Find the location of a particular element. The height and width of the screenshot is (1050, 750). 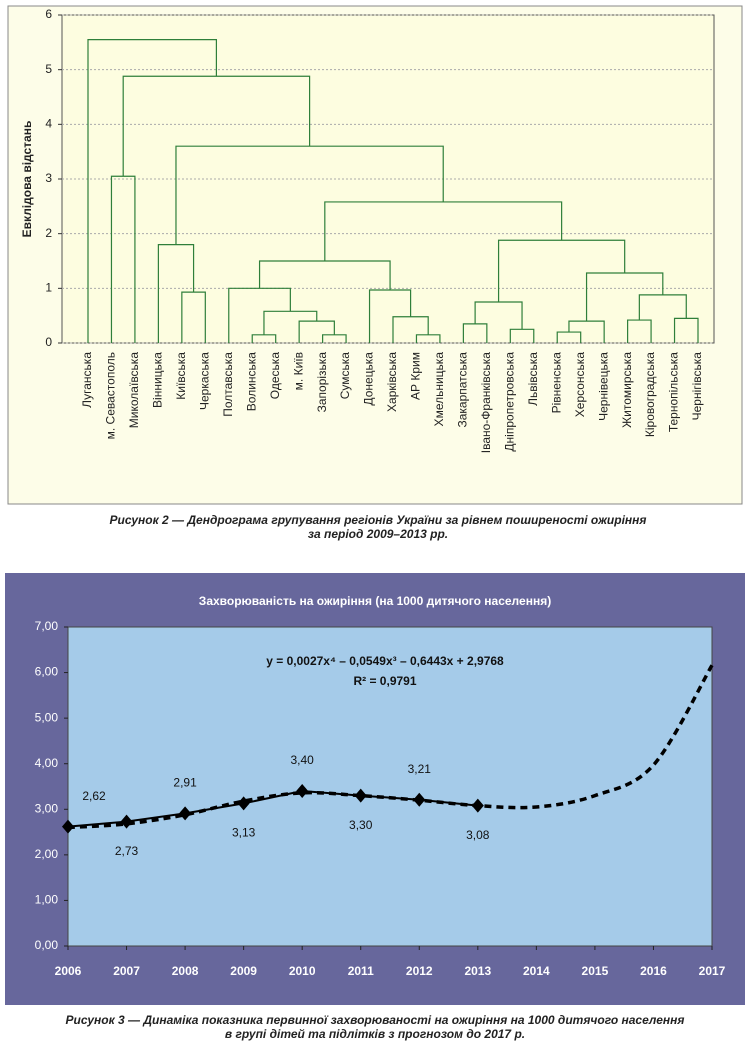

x-tick-label: 2010 is located at coordinates (302, 971).